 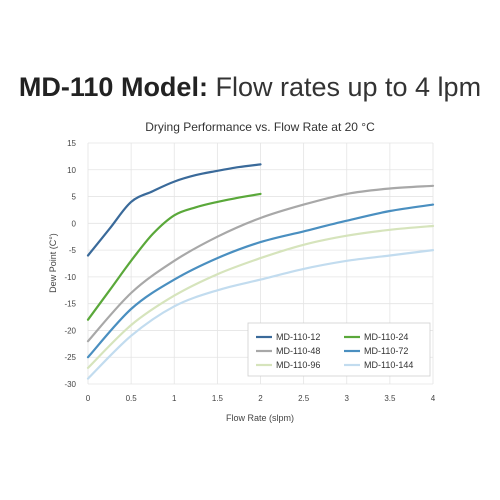 I want to click on legend-label: MD-110-24, so click(x=386, y=337).